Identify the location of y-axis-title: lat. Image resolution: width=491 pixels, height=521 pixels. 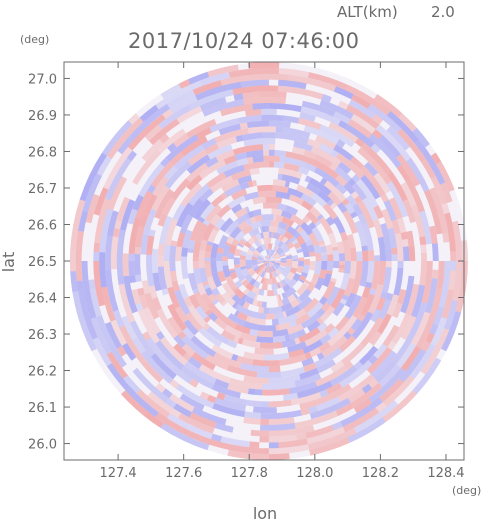
(9, 262).